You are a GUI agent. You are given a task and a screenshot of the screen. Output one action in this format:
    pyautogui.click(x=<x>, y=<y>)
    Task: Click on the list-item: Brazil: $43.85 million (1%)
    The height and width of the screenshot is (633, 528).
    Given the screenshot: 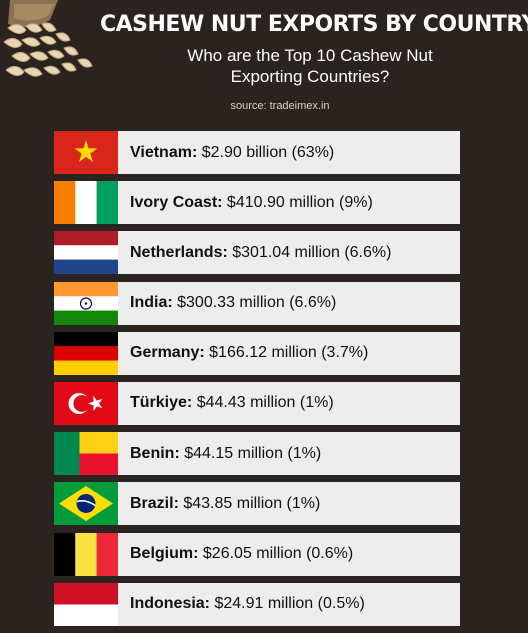 What is the action you would take?
    pyautogui.click(x=257, y=504)
    